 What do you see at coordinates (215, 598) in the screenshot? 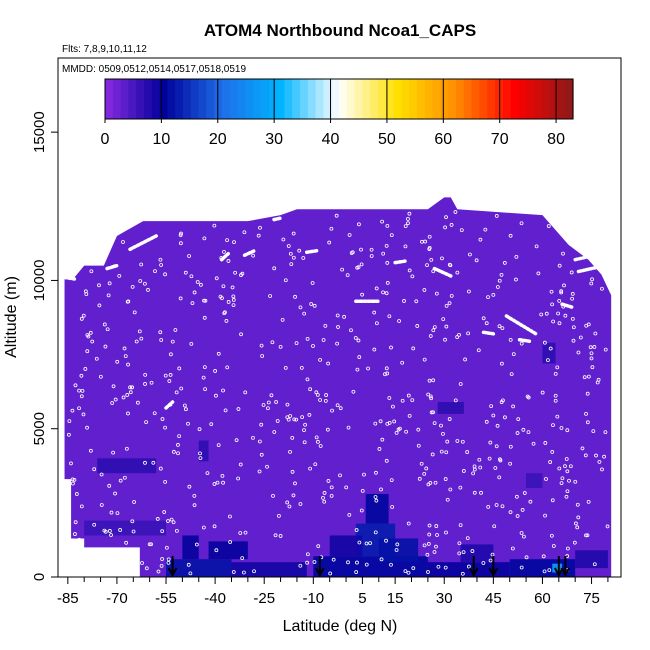
I see `x-tick-label: -40` at bounding box center [215, 598].